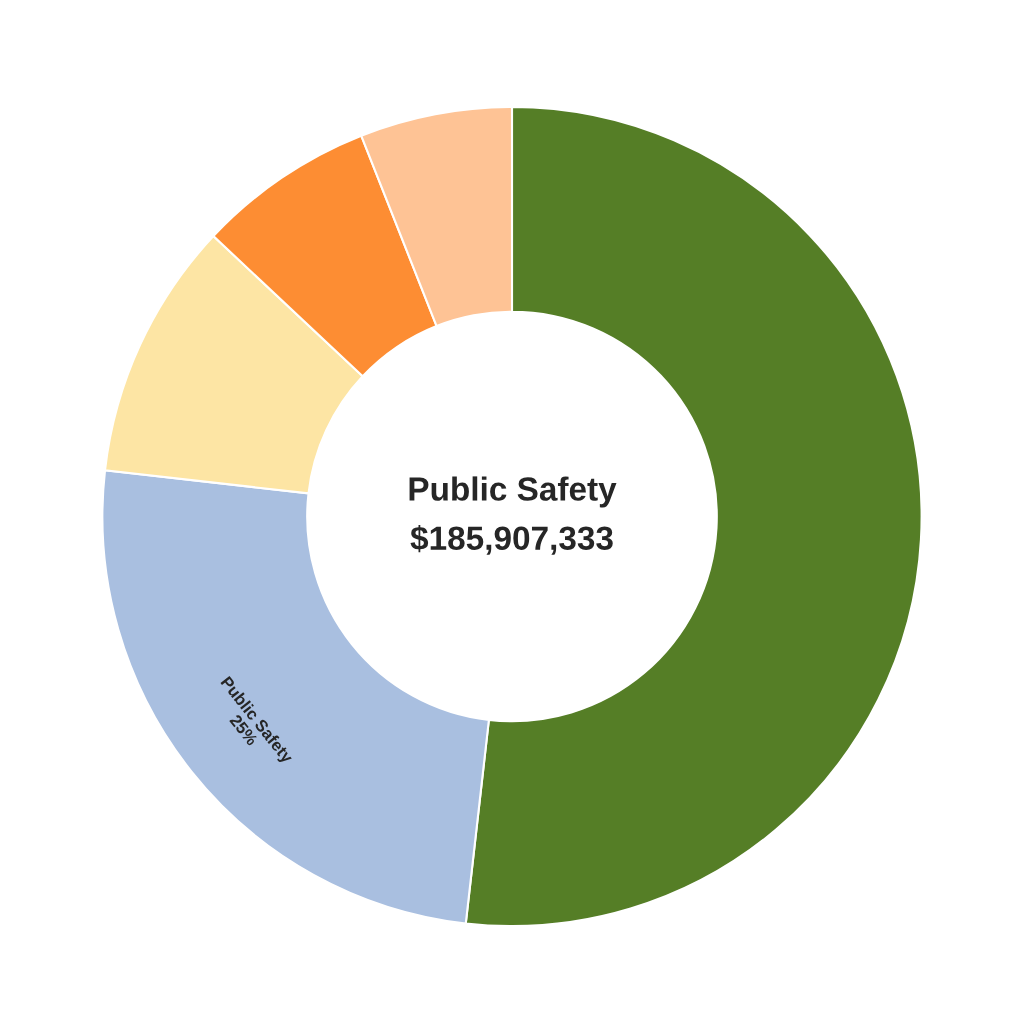  I want to click on text: $185,907,333, so click(511, 539).